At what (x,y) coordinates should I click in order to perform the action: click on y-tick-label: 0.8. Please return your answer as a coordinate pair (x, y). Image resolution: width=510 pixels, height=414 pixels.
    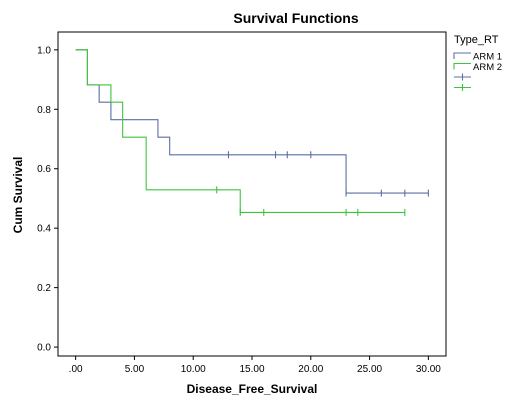
    Looking at the image, I should click on (44, 110).